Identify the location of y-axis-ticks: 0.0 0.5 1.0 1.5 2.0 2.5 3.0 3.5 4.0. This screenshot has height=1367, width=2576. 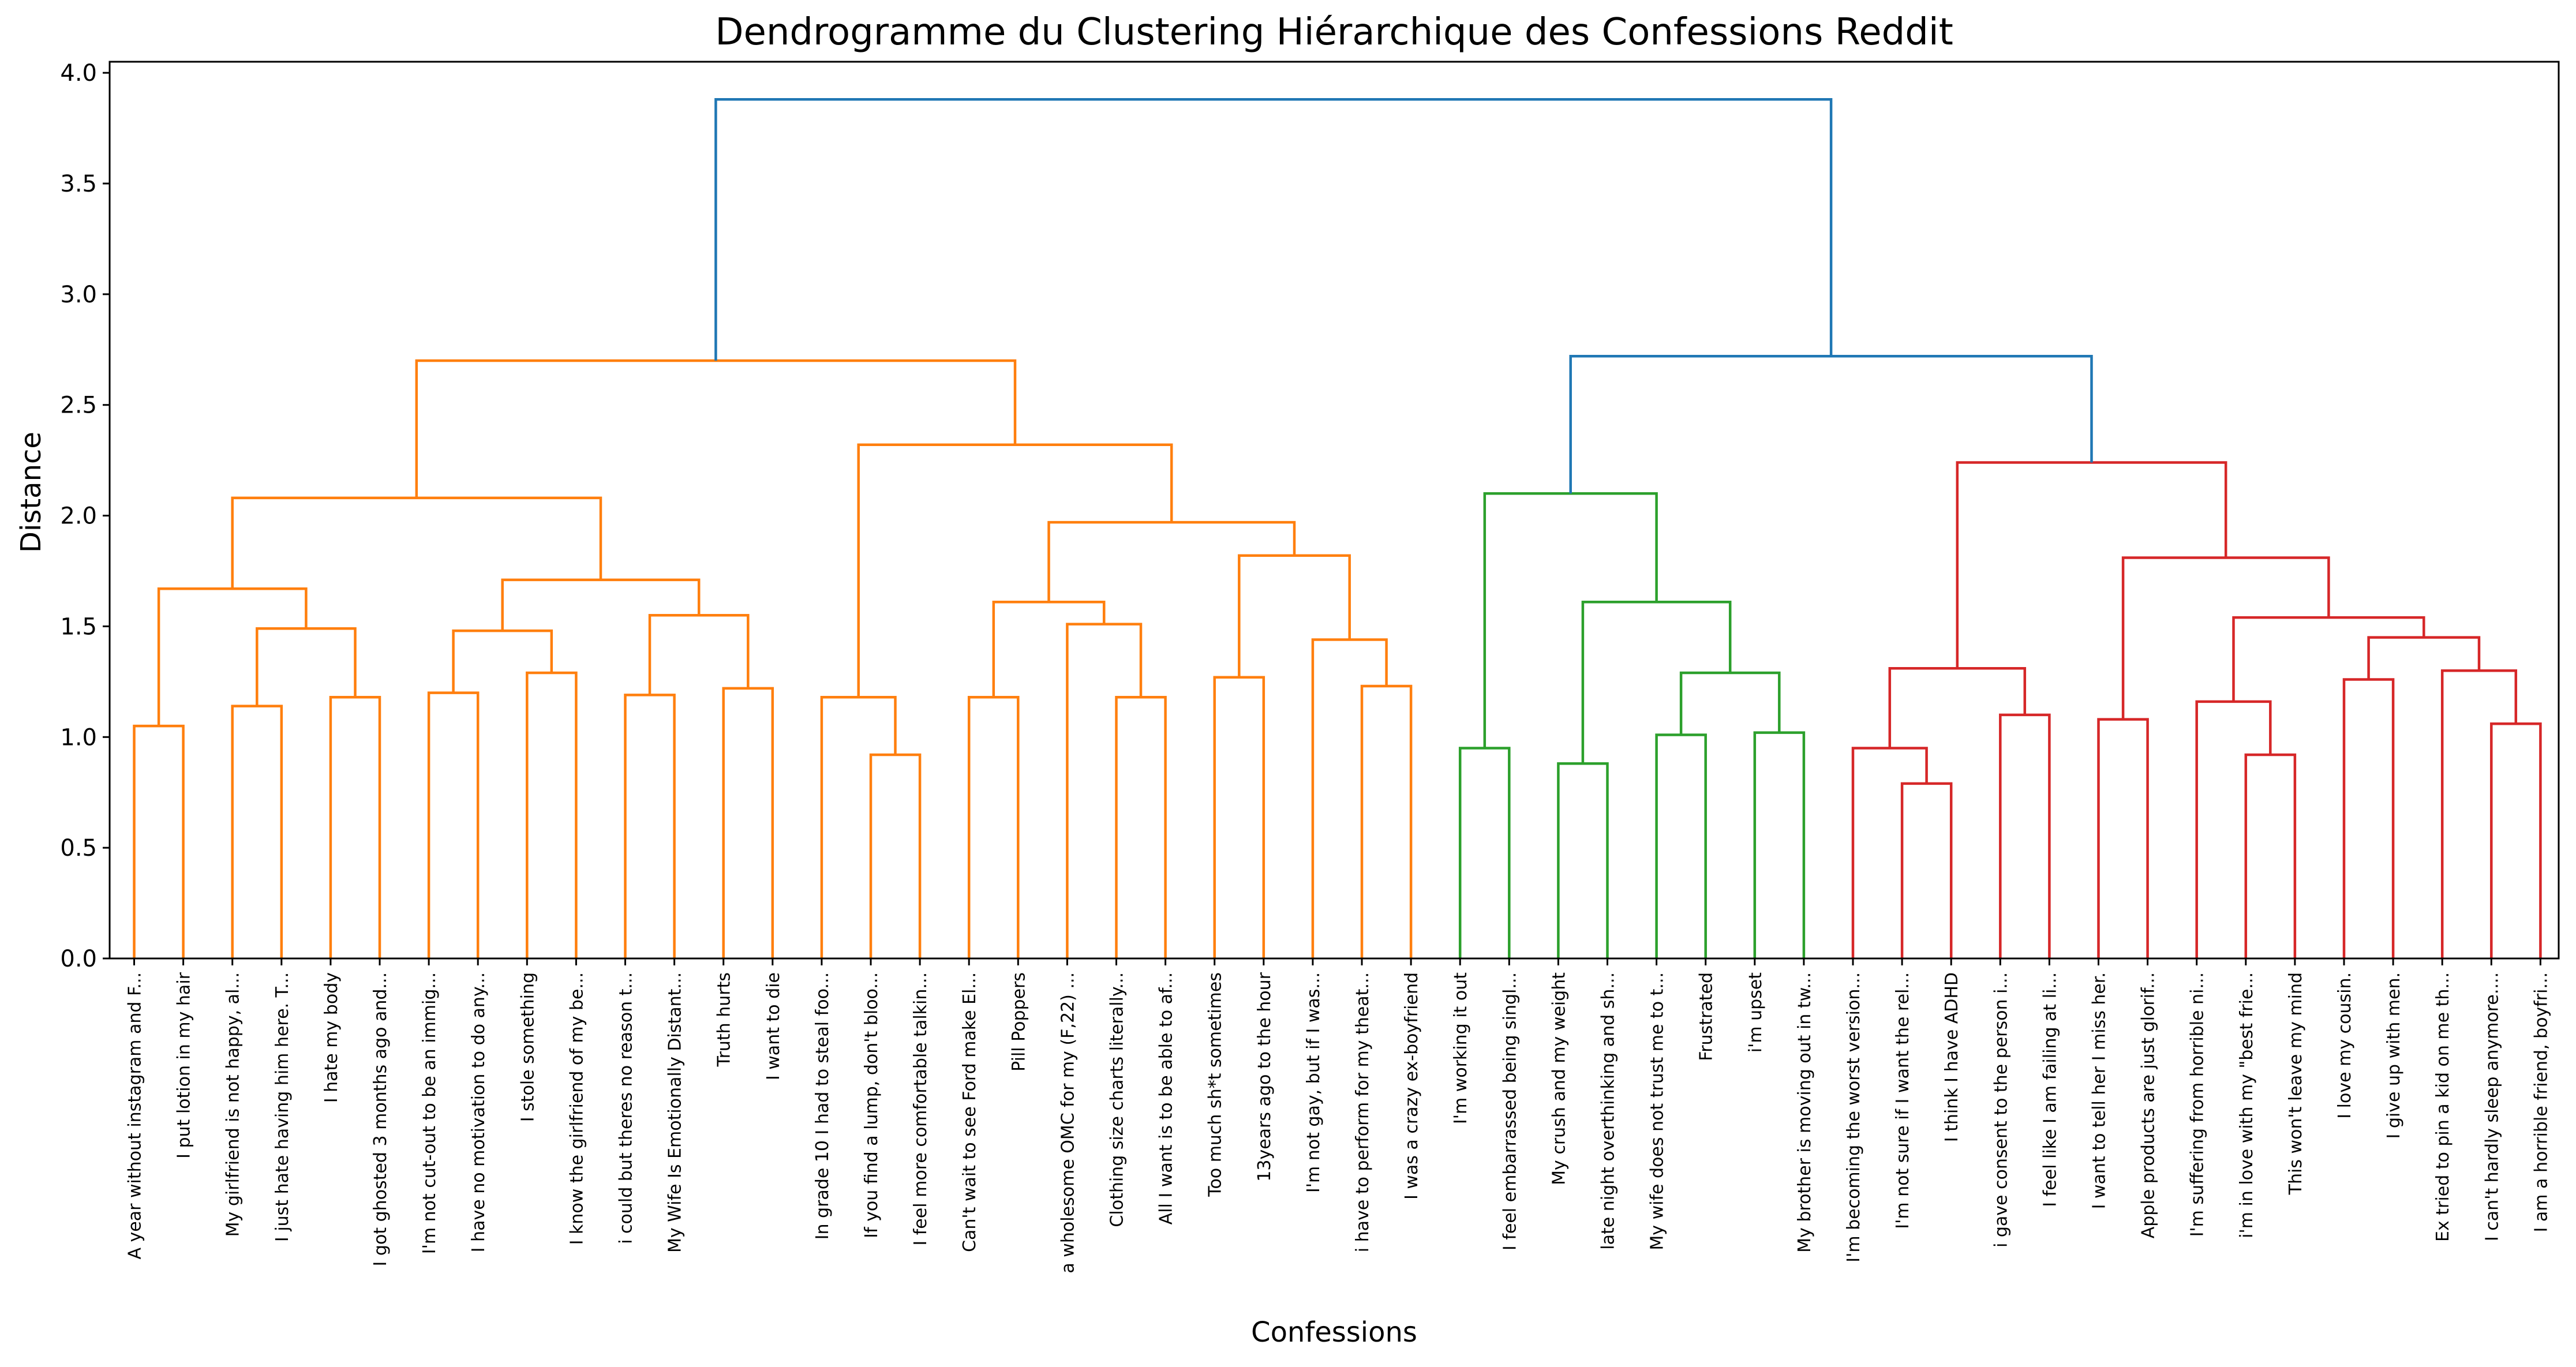
(85, 516).